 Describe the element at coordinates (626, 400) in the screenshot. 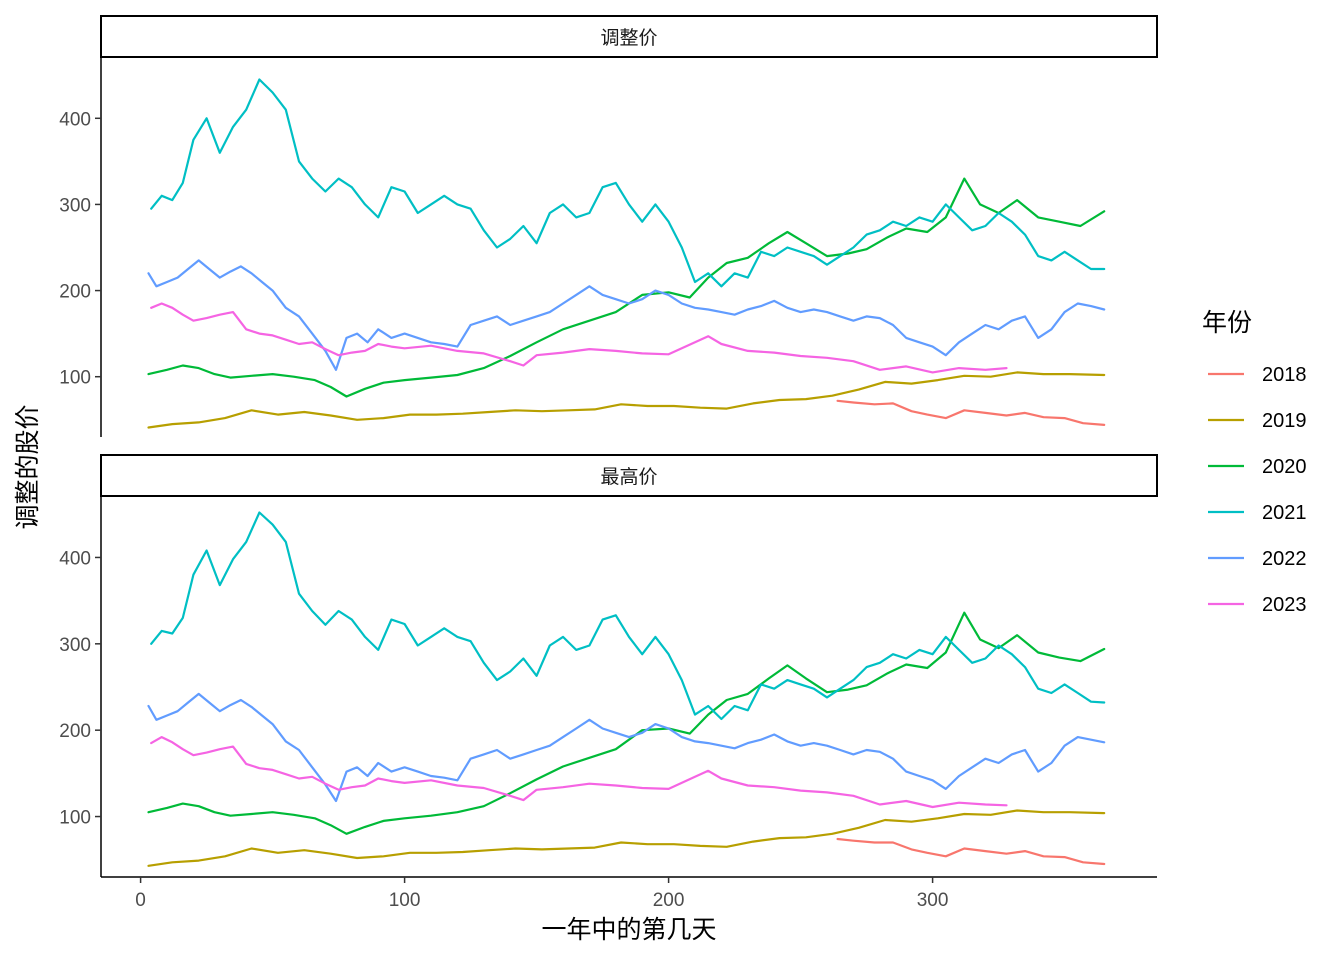

I see `panel-1-series-2019-line` at that location.